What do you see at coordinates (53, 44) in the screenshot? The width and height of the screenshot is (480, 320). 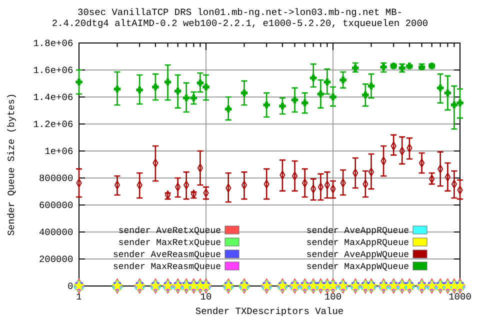 I see `y-tick-label: 1.8e+06` at bounding box center [53, 44].